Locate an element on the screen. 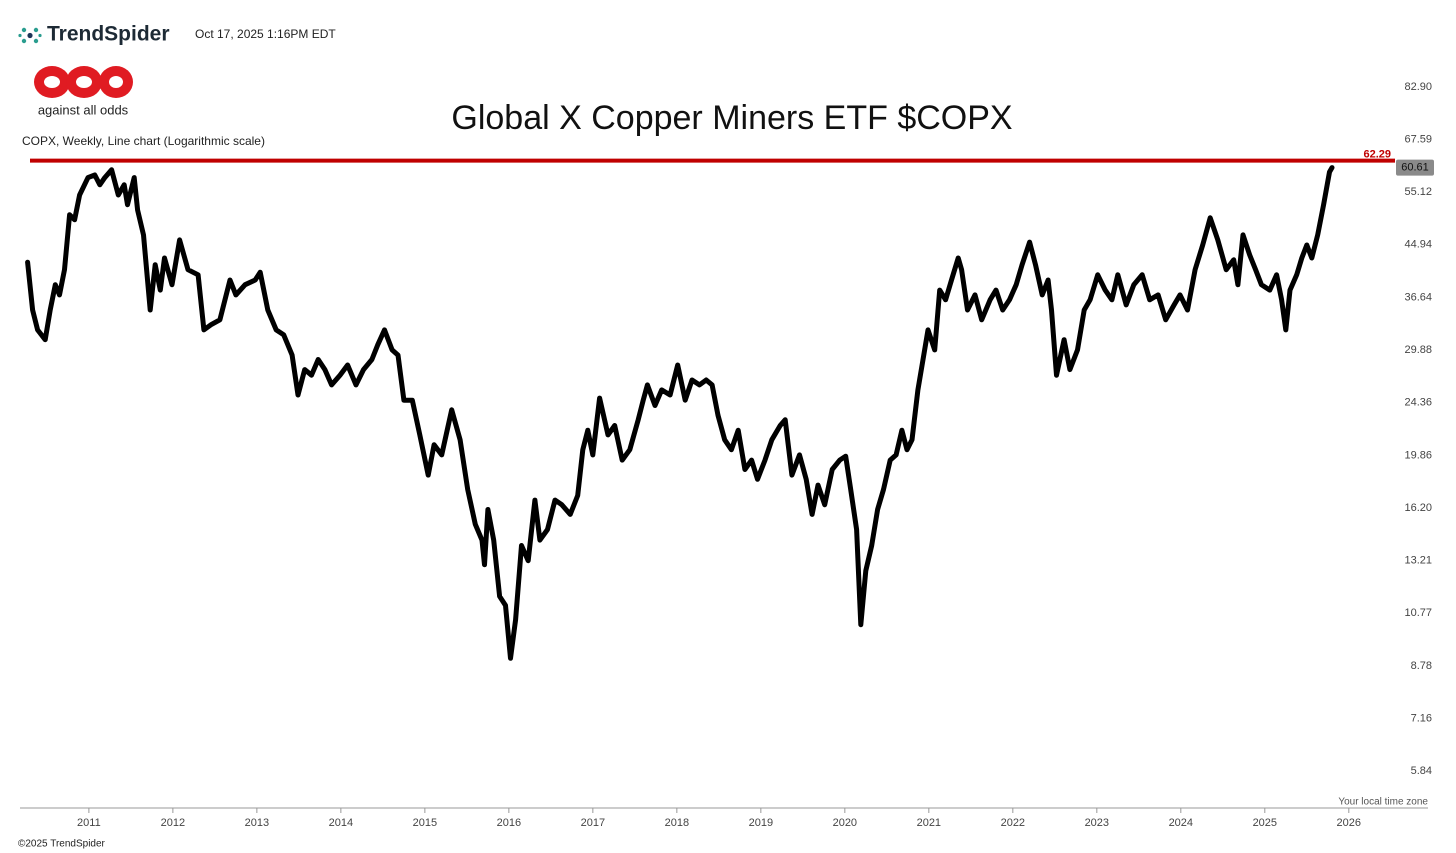 The width and height of the screenshot is (1456, 853). x-tick-label: 2013 is located at coordinates (257, 823).